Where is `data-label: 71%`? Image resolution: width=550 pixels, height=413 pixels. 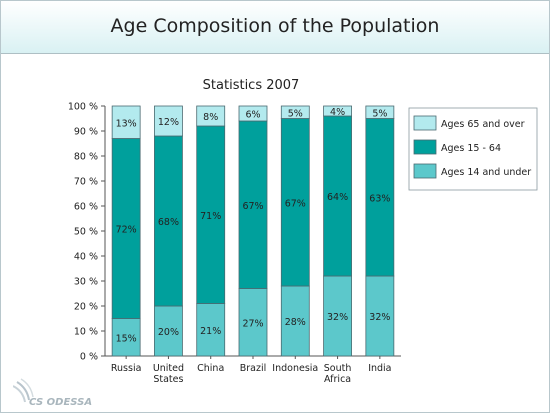
data-label: 71% is located at coordinates (210, 216).